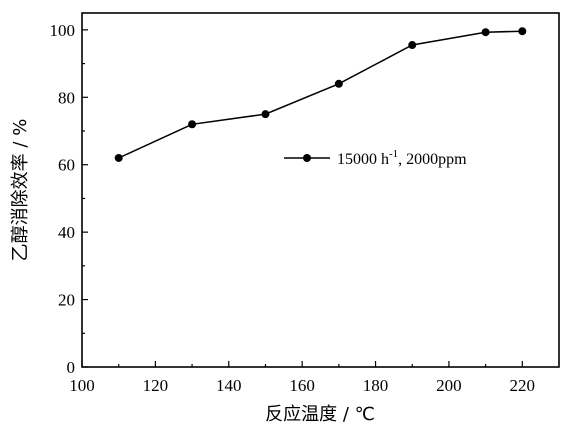 The height and width of the screenshot is (432, 580). What do you see at coordinates (66, 165) in the screenshot?
I see `y-tick-label: 60` at bounding box center [66, 165].